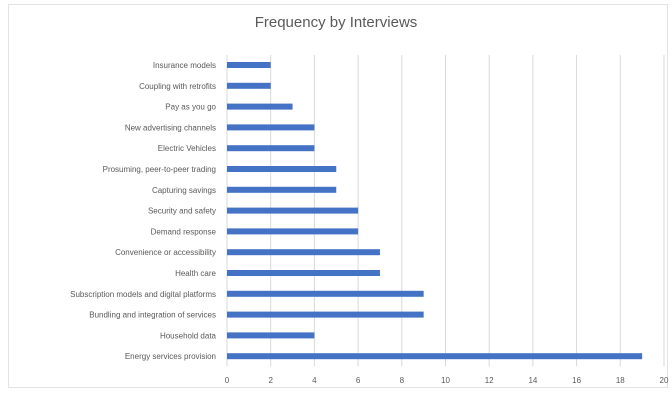 This screenshot has height=394, width=672. What do you see at coordinates (664, 380) in the screenshot?
I see `x-tick-label: 20` at bounding box center [664, 380].